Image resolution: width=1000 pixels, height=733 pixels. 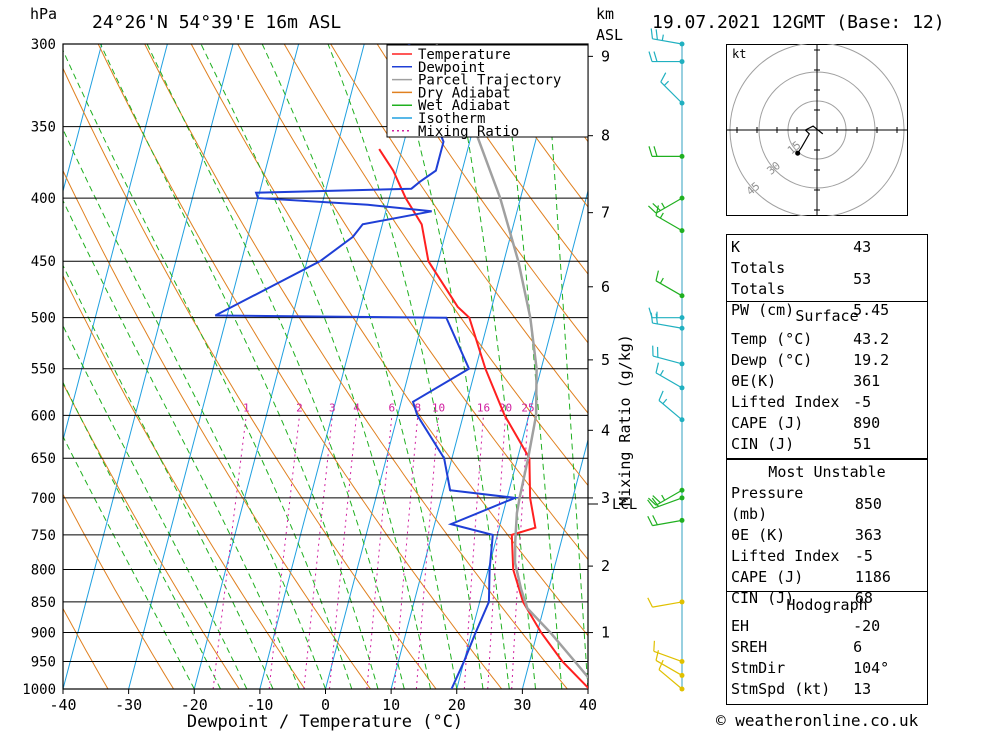 What do you see at coordinates (43, 45) in the screenshot?
I see `pressure-tick-label: 300` at bounding box center [43, 45].